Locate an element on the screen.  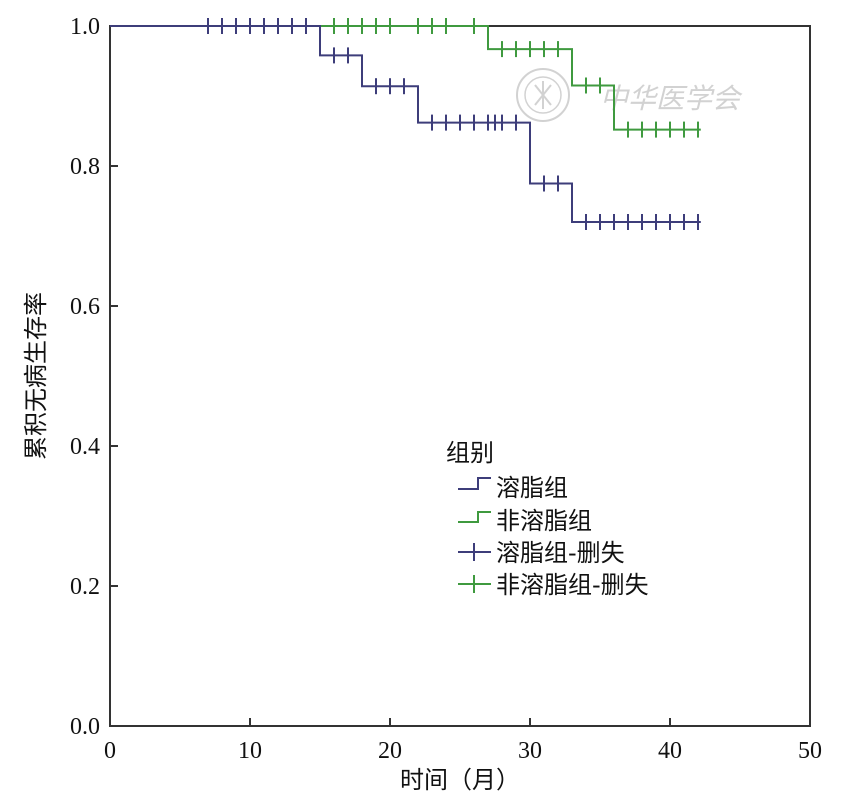
watermark-seal-icon is located at coordinates (543, 95).